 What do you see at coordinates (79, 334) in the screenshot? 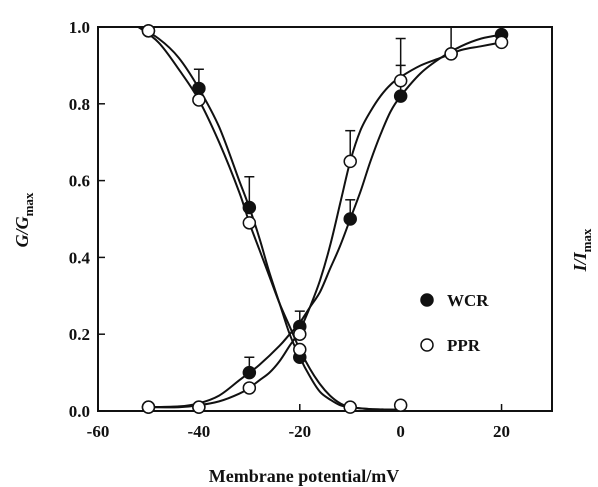
I see `y-tick-label: 0.2` at bounding box center [79, 334].